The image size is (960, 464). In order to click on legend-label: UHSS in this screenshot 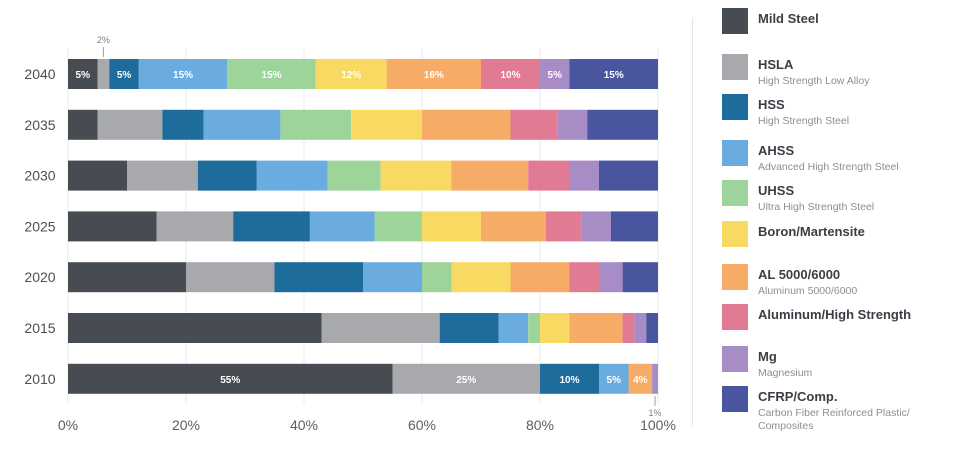, I will do `click(776, 190)`.